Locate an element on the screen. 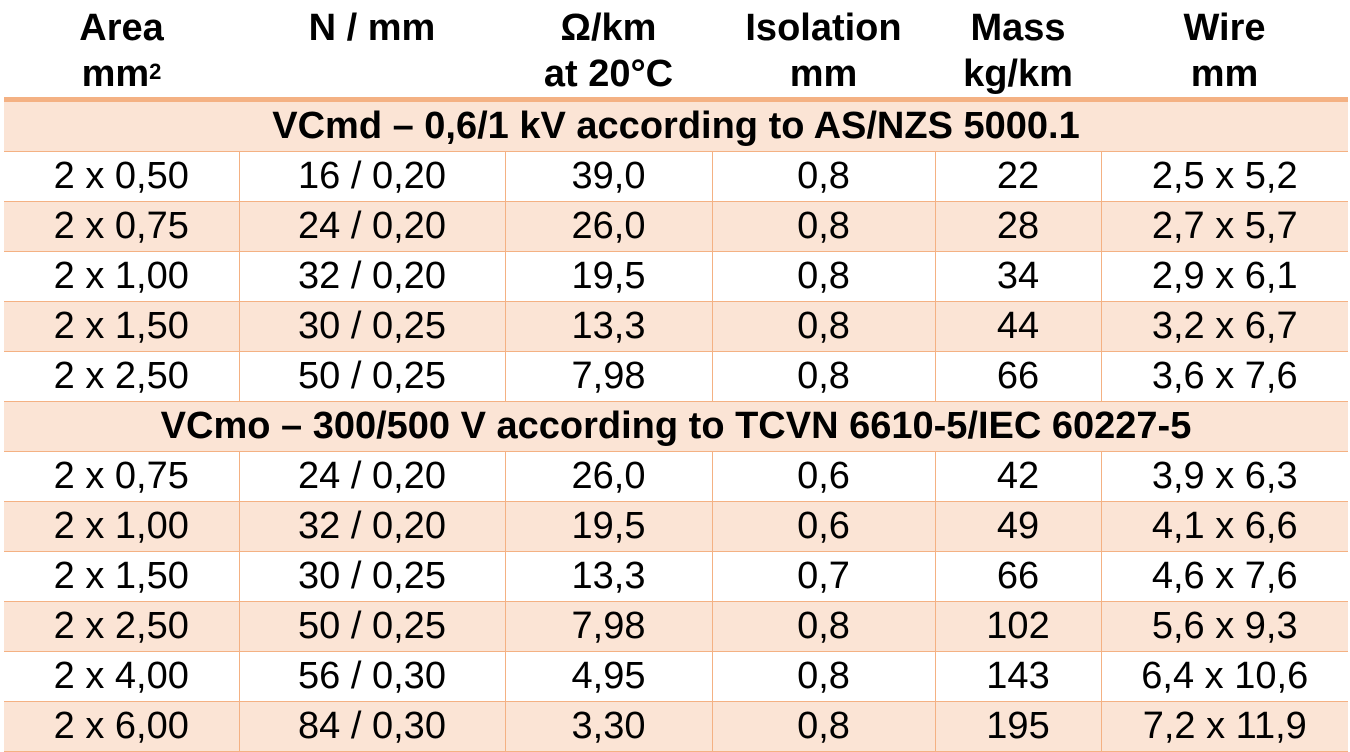  table-row: 2 x 6,00 84 / 0,30 3,30 0,8 195 7,2 x 11,9 is located at coordinates (676, 726).